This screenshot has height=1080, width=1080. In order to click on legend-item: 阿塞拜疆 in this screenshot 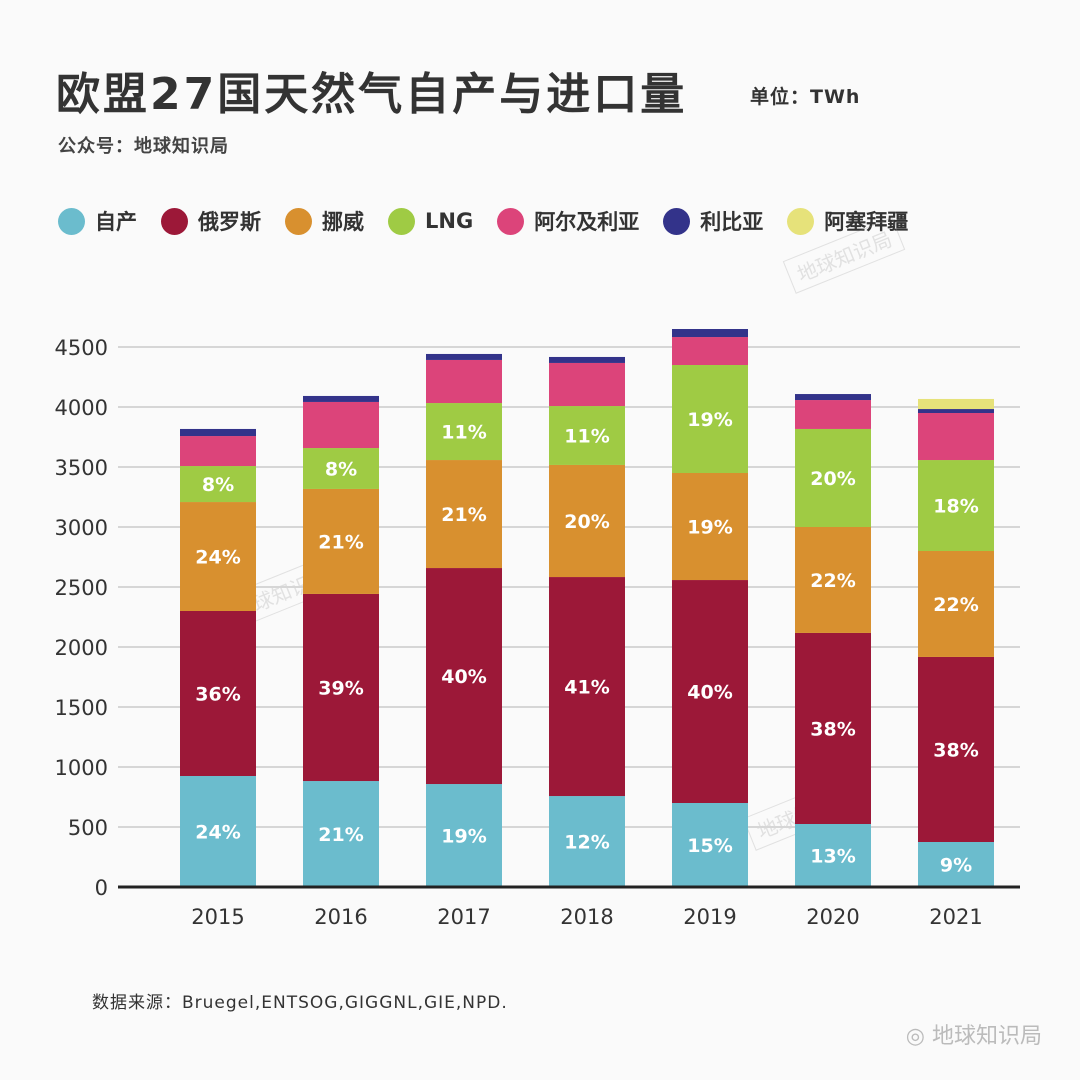, I will do `click(847, 221)`.